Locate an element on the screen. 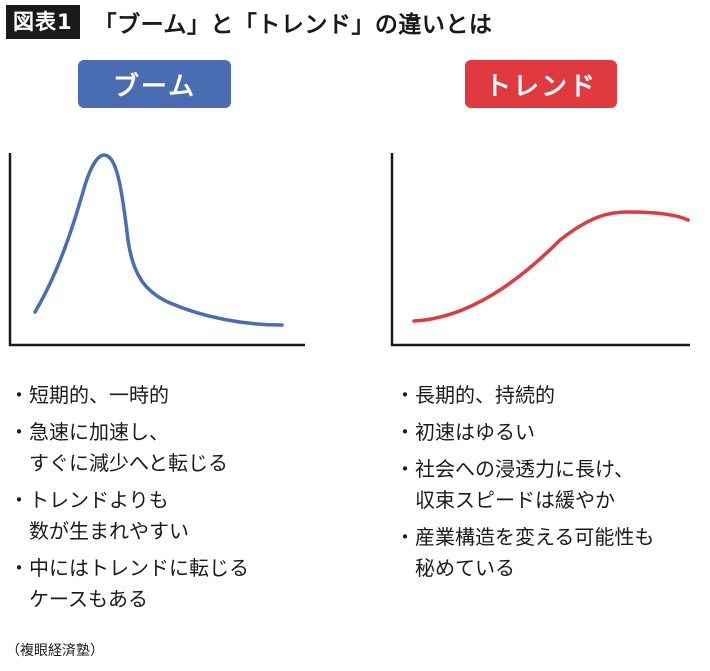 This screenshot has width=710, height=671. list-item: ・トレンドよりも 数が生まれやすい is located at coordinates (171, 516).